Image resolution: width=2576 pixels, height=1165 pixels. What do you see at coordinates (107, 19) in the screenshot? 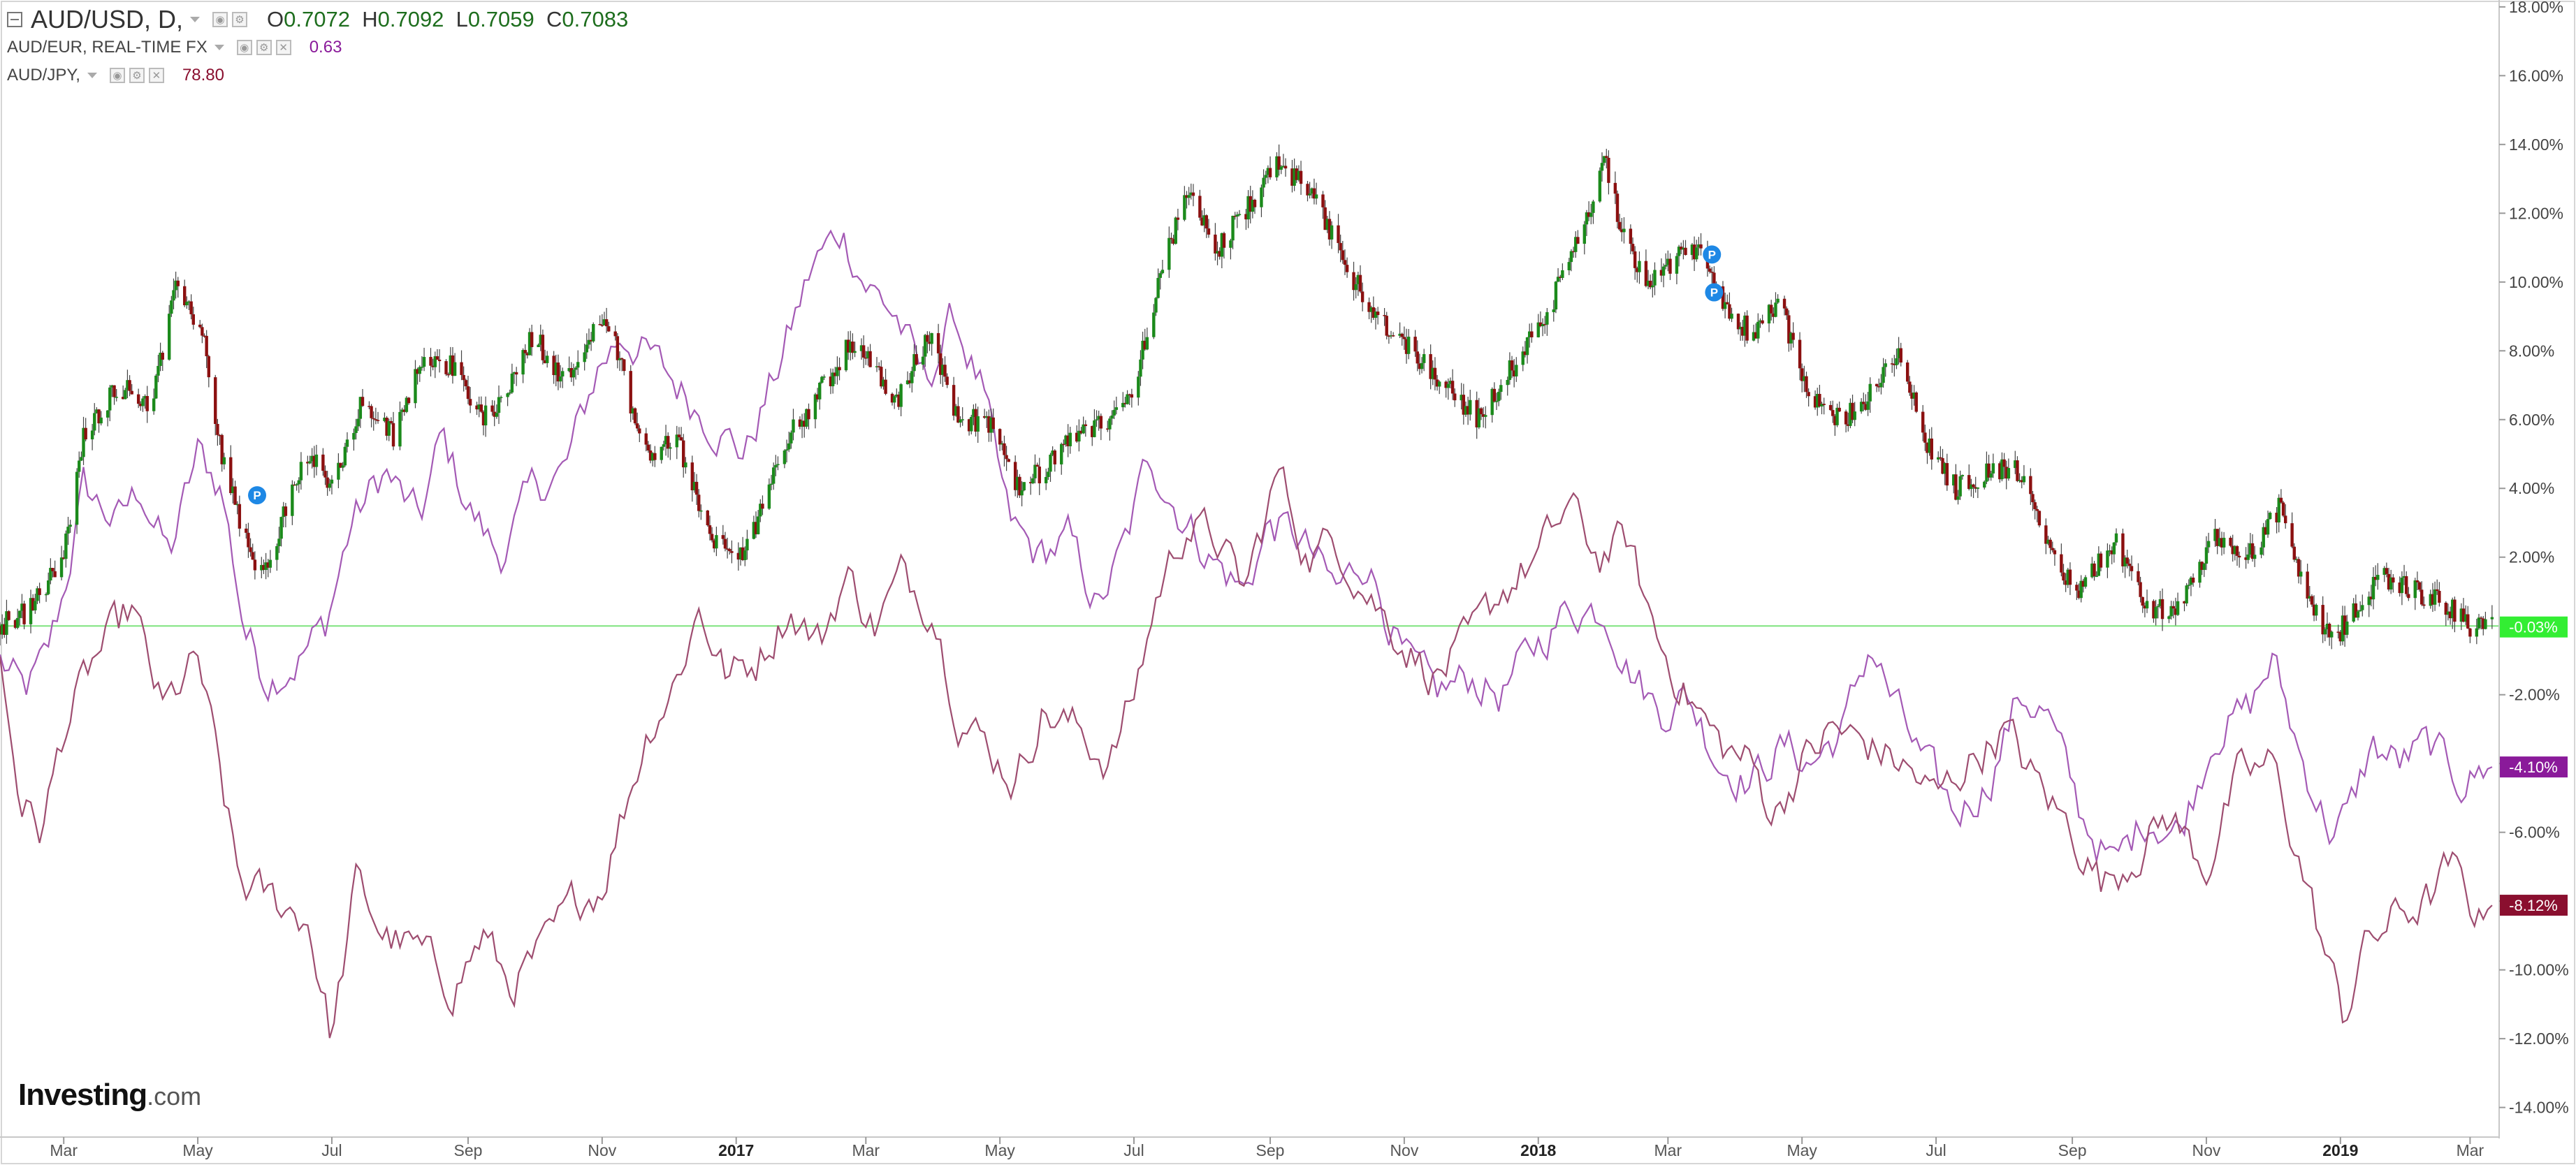
I see `main-symbol-label: AUD/USD, D,` at bounding box center [107, 19].